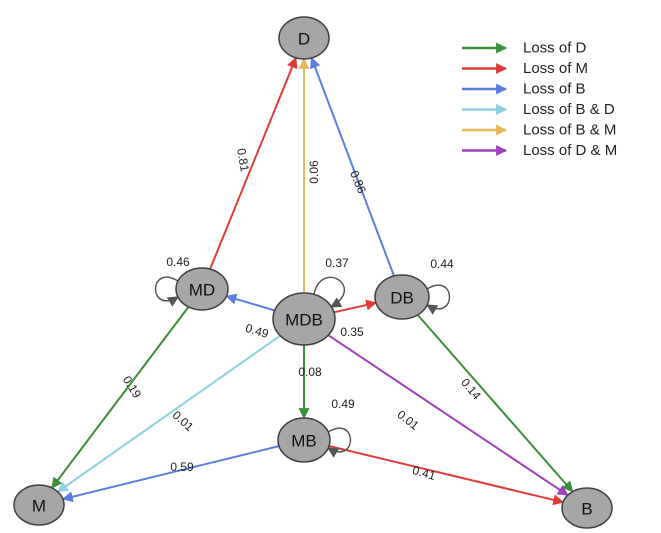  What do you see at coordinates (178, 262) in the screenshot?
I see `self-loop-md-probability: 0.46` at bounding box center [178, 262].